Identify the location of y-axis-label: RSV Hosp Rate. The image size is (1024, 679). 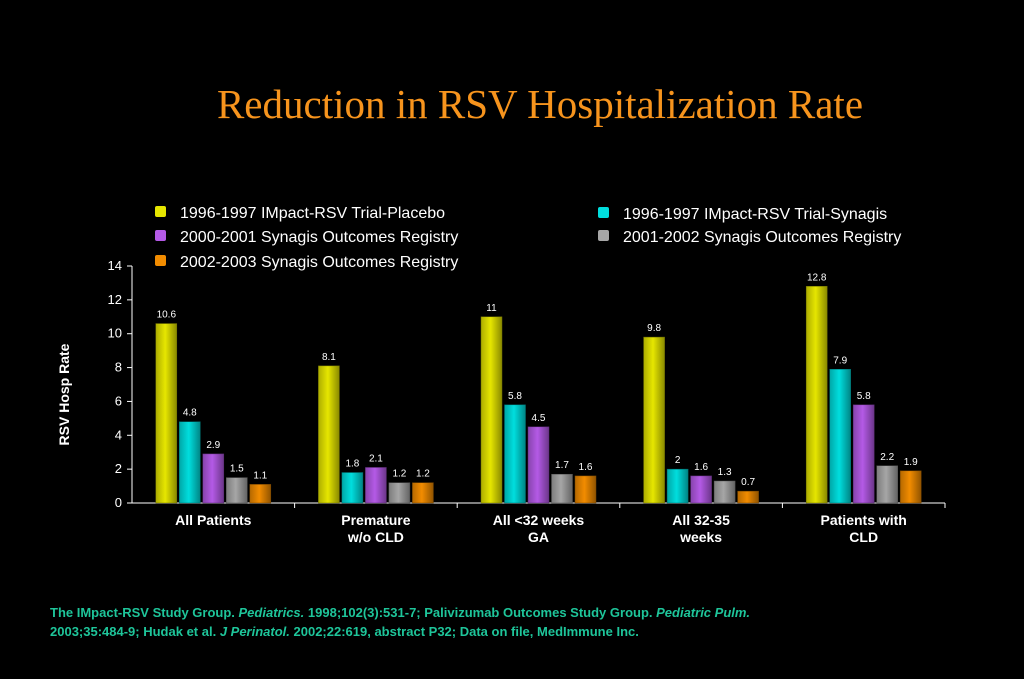
(64, 394).